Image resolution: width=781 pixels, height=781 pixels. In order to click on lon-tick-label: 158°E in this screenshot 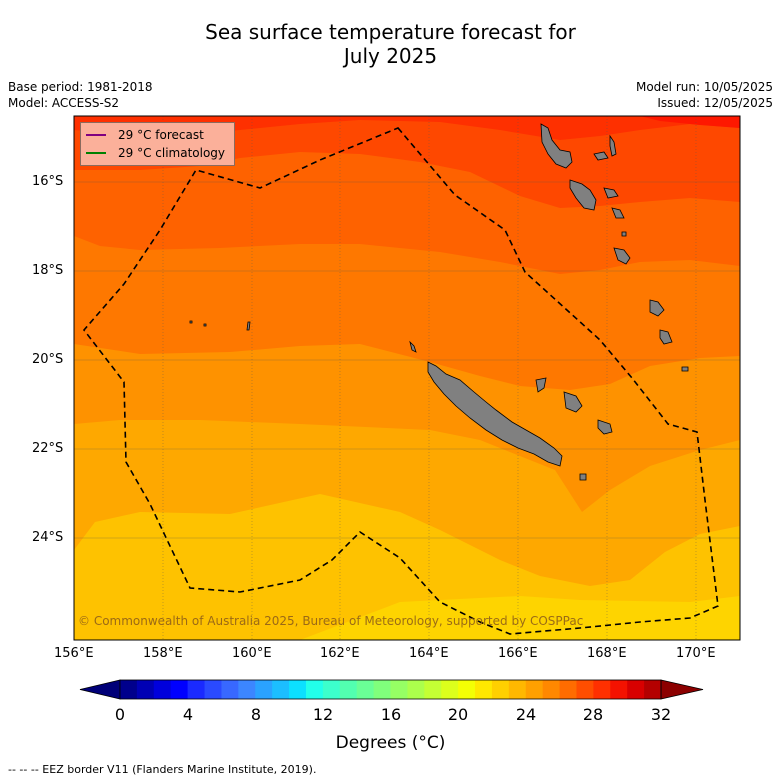, I will do `click(163, 653)`.